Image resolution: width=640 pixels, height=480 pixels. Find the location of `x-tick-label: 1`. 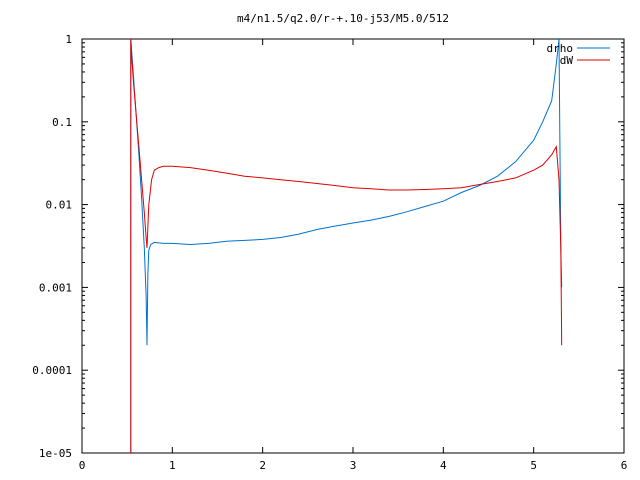

x-tick-label: 1 is located at coordinates (172, 465).